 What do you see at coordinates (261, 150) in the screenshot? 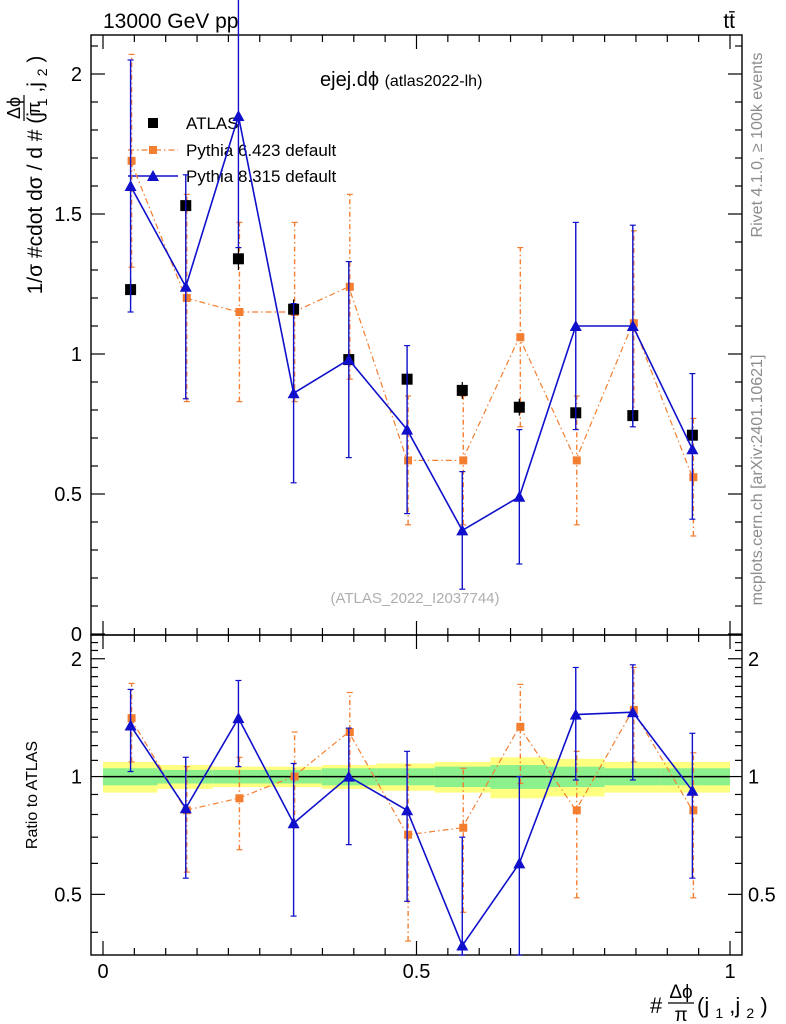
I see `legend-label-py6: Pythia 6.423 default` at bounding box center [261, 150].